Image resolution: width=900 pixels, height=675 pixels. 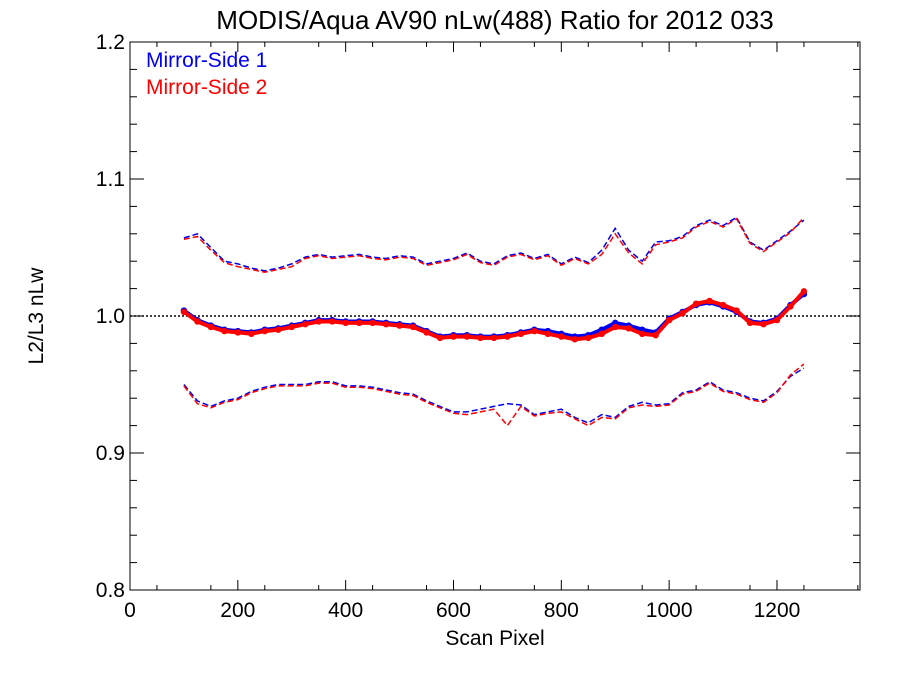 I want to click on x-tick-label: 200, so click(x=237, y=610).